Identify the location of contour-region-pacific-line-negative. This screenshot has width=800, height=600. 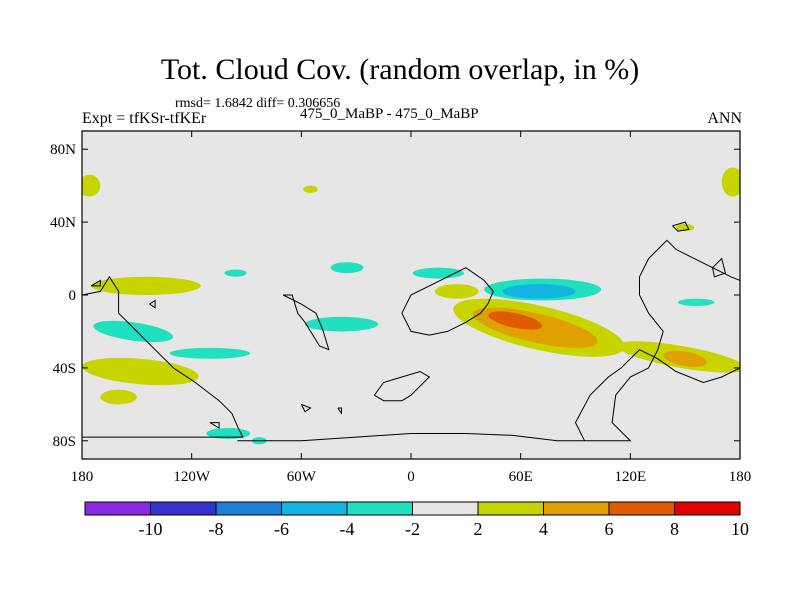
(235, 273).